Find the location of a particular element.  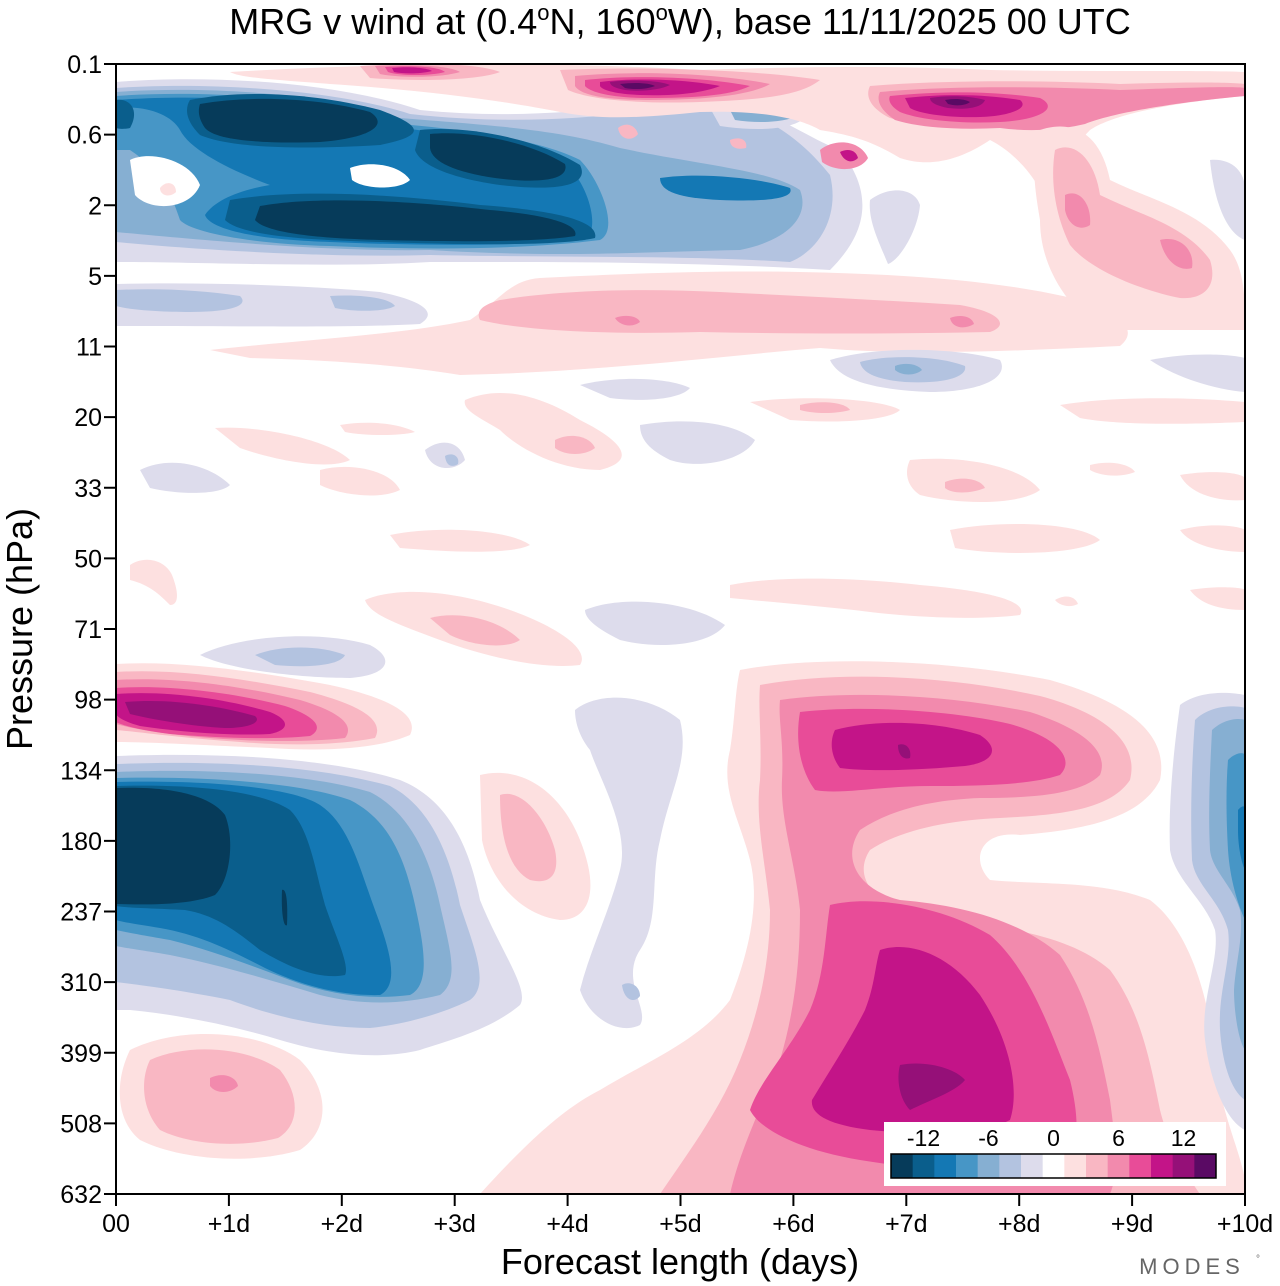

neg-core-l7 is located at coordinates (173, 846).